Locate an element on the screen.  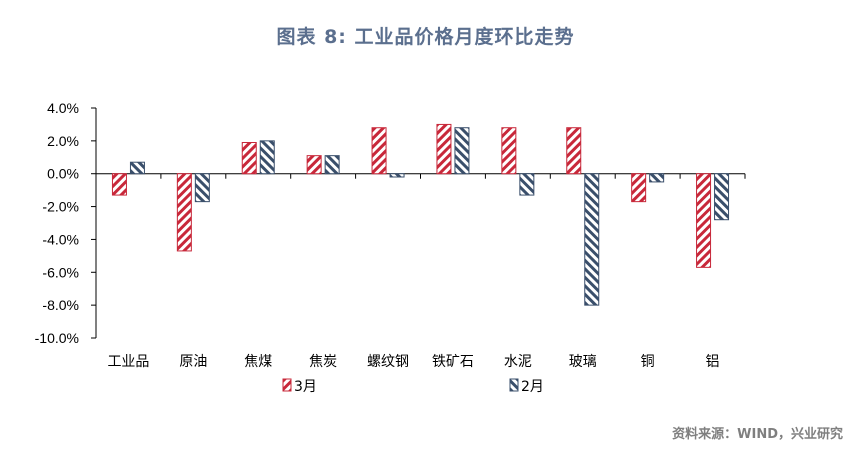
y-tick-label: 4.0% is located at coordinates (63, 108).